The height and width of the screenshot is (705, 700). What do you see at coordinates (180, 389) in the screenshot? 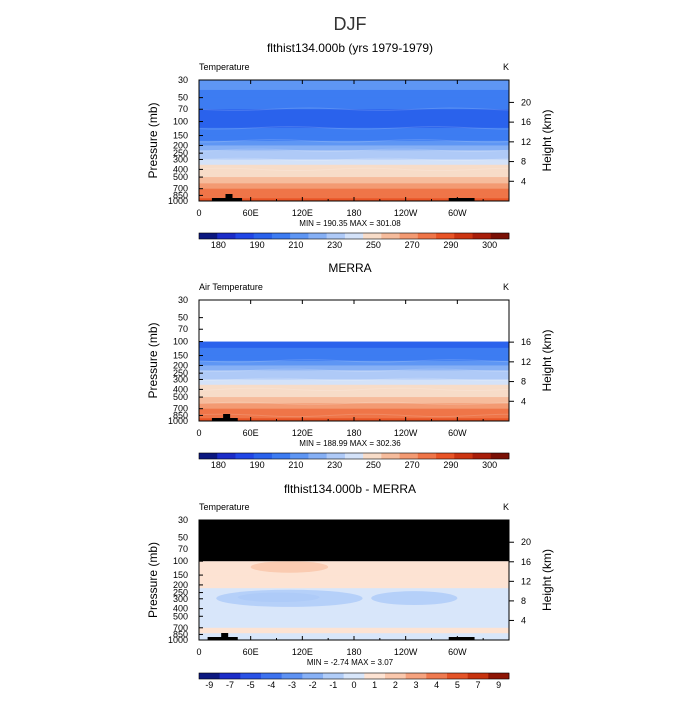
I see `y-tick-label: 400` at bounding box center [180, 389].